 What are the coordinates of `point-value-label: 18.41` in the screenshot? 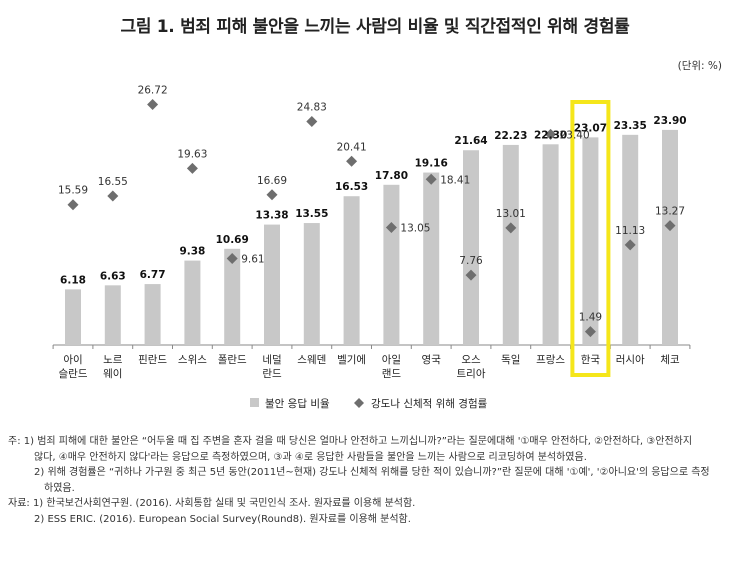 It's located at (455, 180).